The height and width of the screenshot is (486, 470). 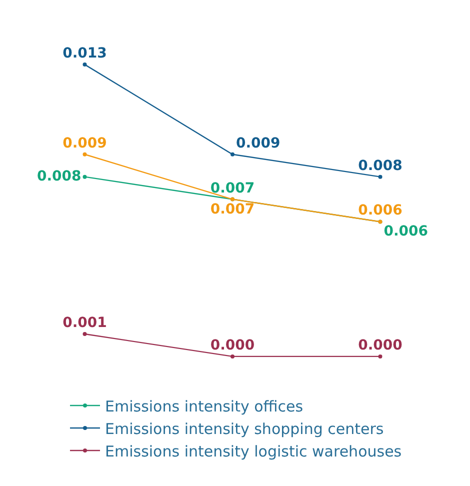 I want to click on legend-label: Emissions intensity shopping centers, so click(x=244, y=429).